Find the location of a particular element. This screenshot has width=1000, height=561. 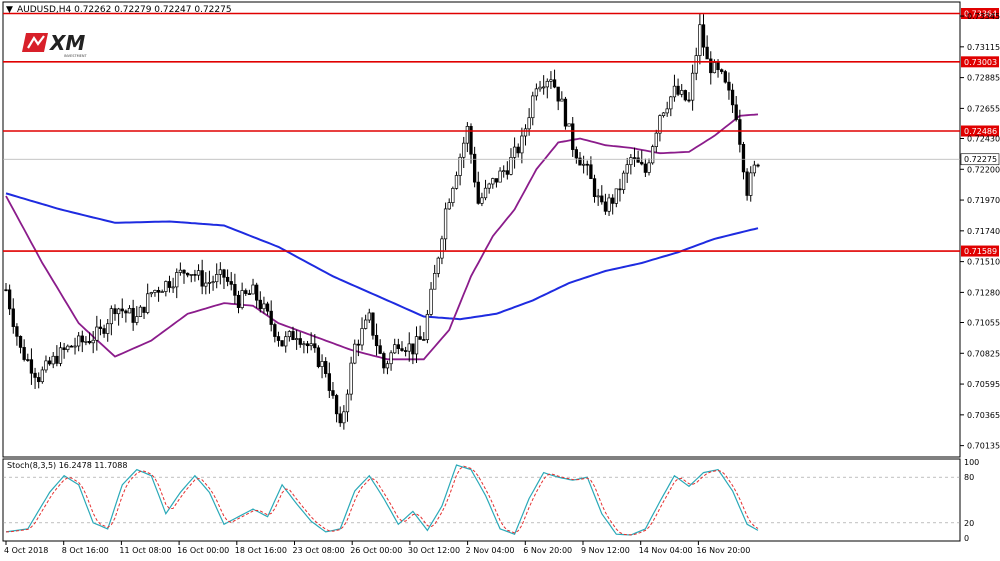

stoch-panel is located at coordinates (481, 500).